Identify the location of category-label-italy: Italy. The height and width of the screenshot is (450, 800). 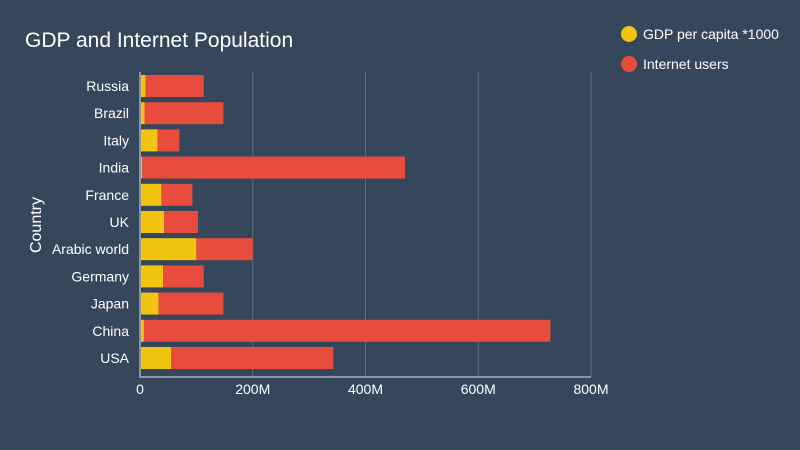
(116, 140).